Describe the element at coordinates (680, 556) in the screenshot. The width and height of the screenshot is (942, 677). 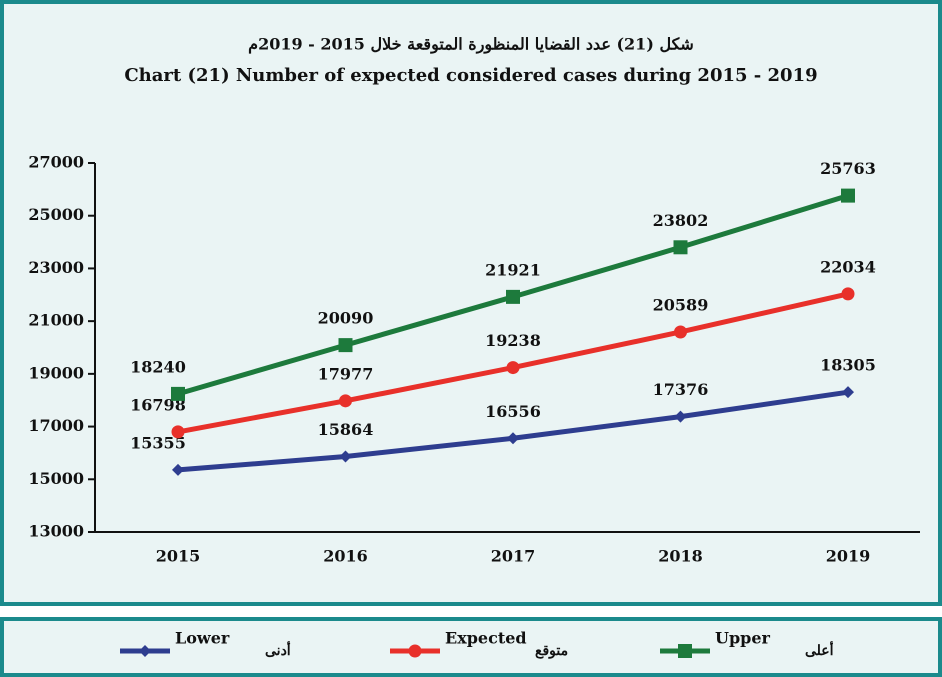
I see `x-tick-label: 2018` at that location.